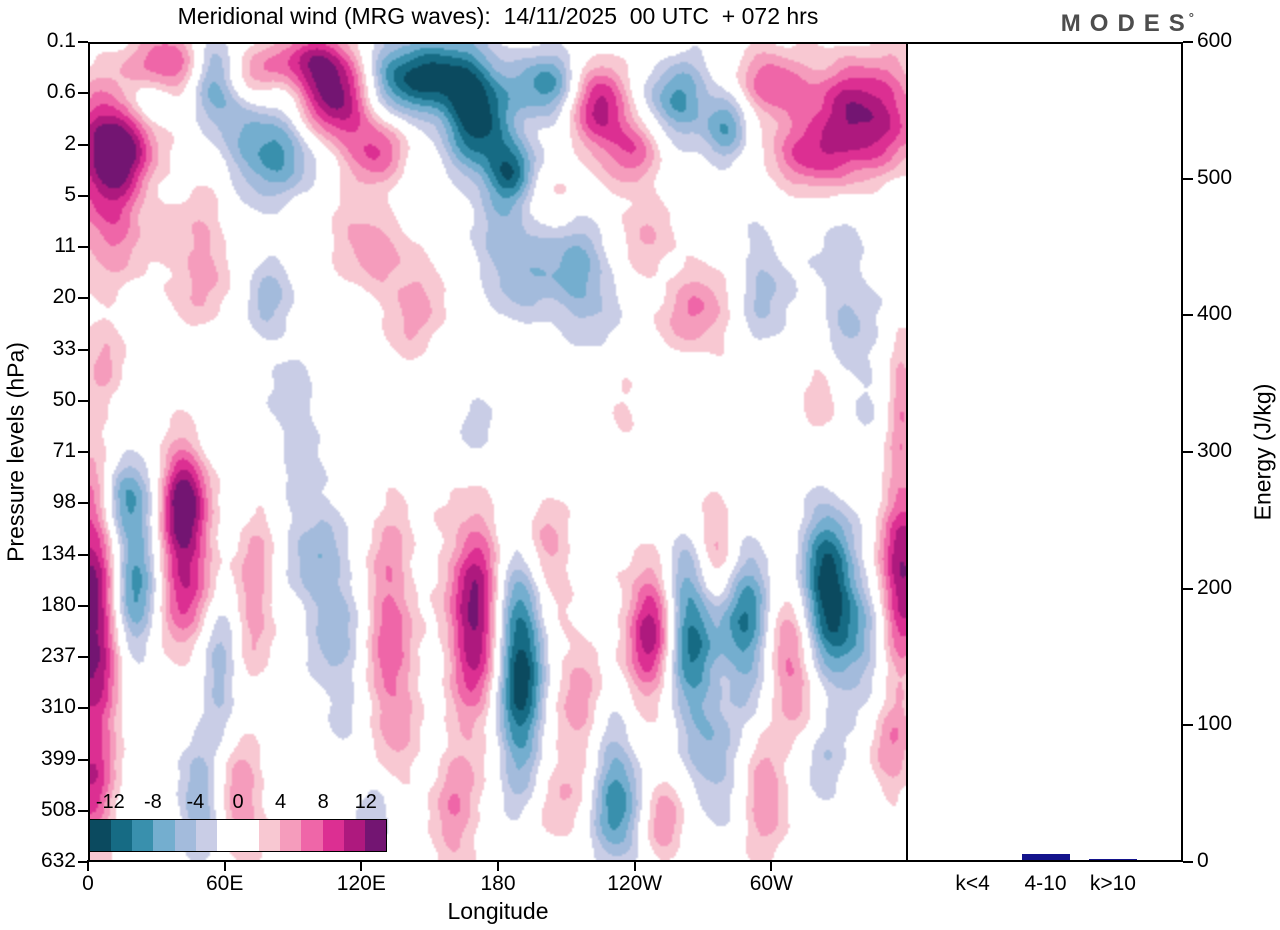 Image resolution: width=1280 pixels, height=930 pixels. I want to click on pressure-tick-label: 20, so click(64, 297).